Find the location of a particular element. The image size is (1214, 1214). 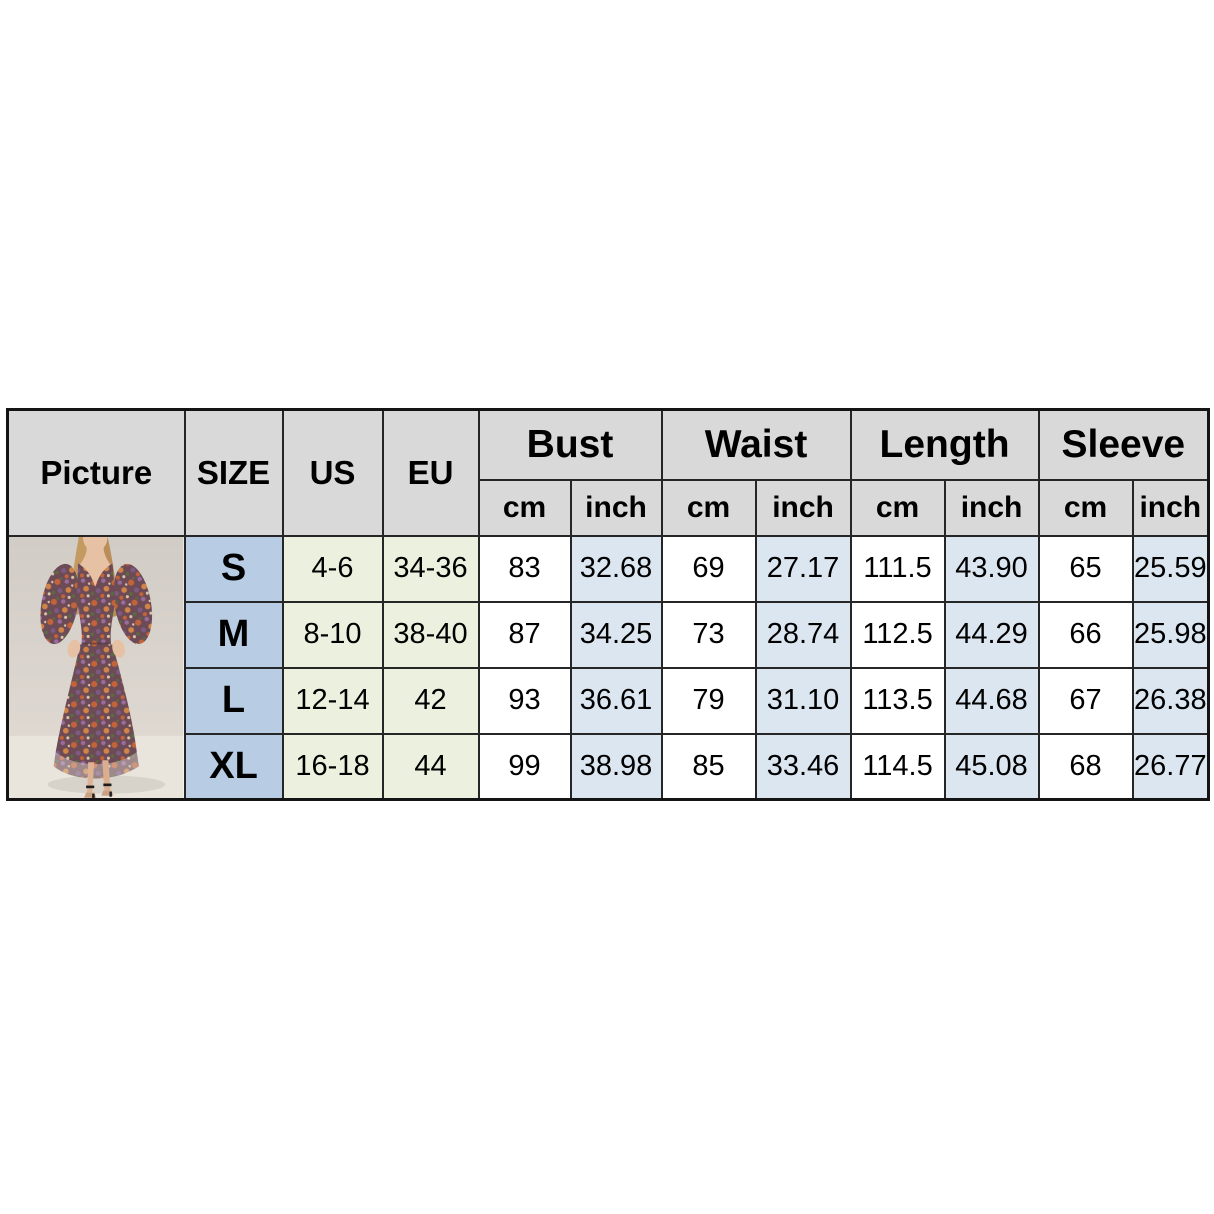

cell-eu: 42 is located at coordinates (430, 700).